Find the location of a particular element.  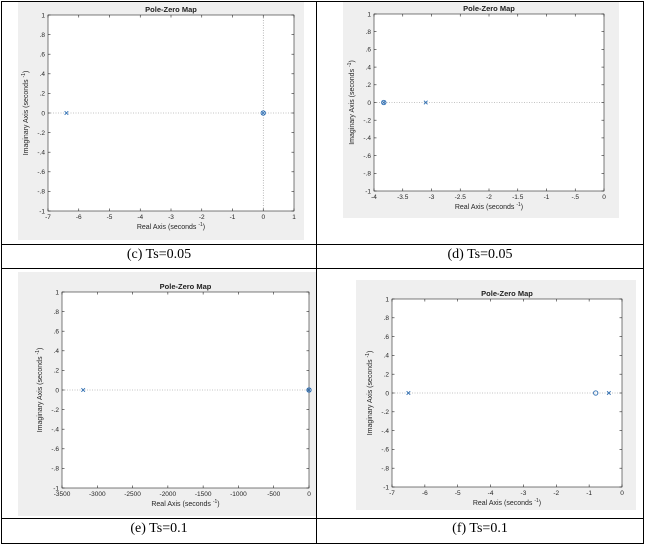

table-border-right is located at coordinates (643, 272).